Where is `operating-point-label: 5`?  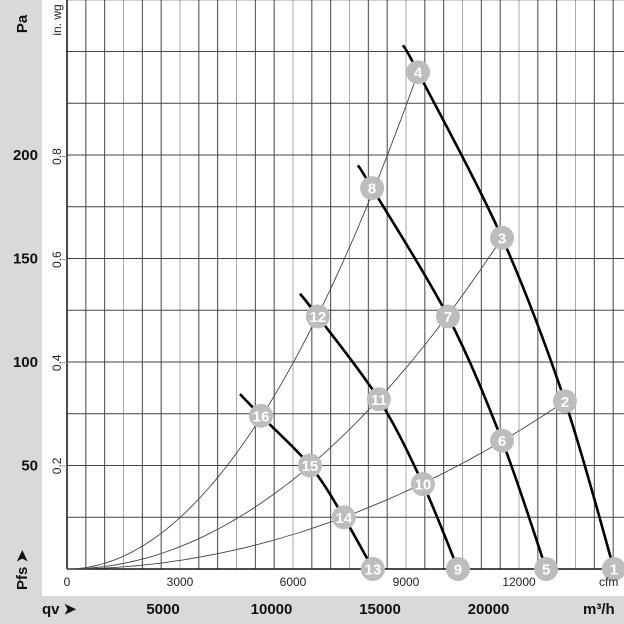
operating-point-label: 5 is located at coordinates (546, 570).